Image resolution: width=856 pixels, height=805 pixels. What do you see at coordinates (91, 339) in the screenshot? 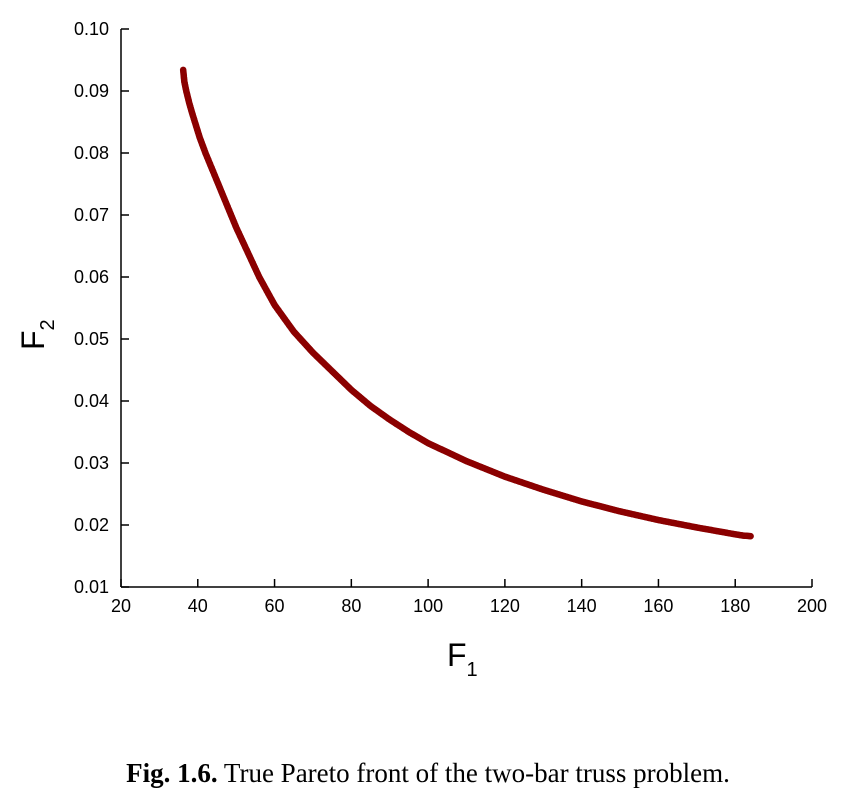
I see `y-tick-label: 0.05` at bounding box center [91, 339].